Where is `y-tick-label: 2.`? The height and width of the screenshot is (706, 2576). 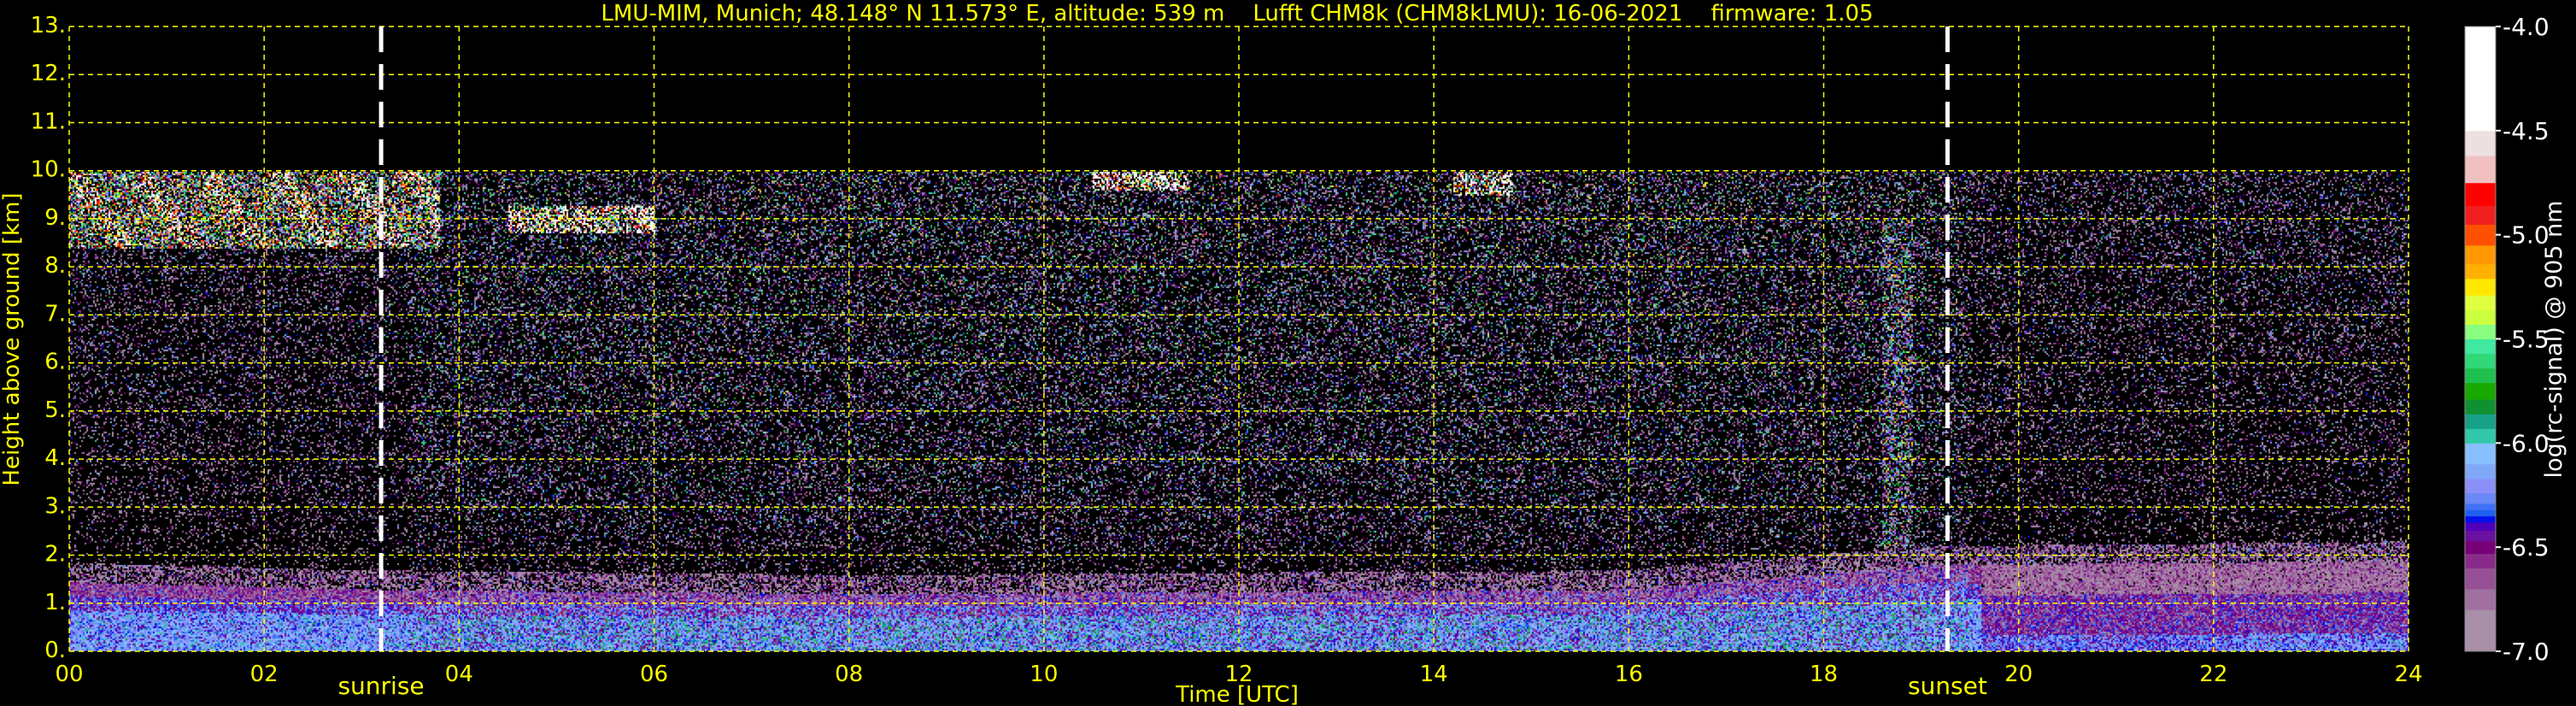
y-tick-label: 2. is located at coordinates (55, 555).